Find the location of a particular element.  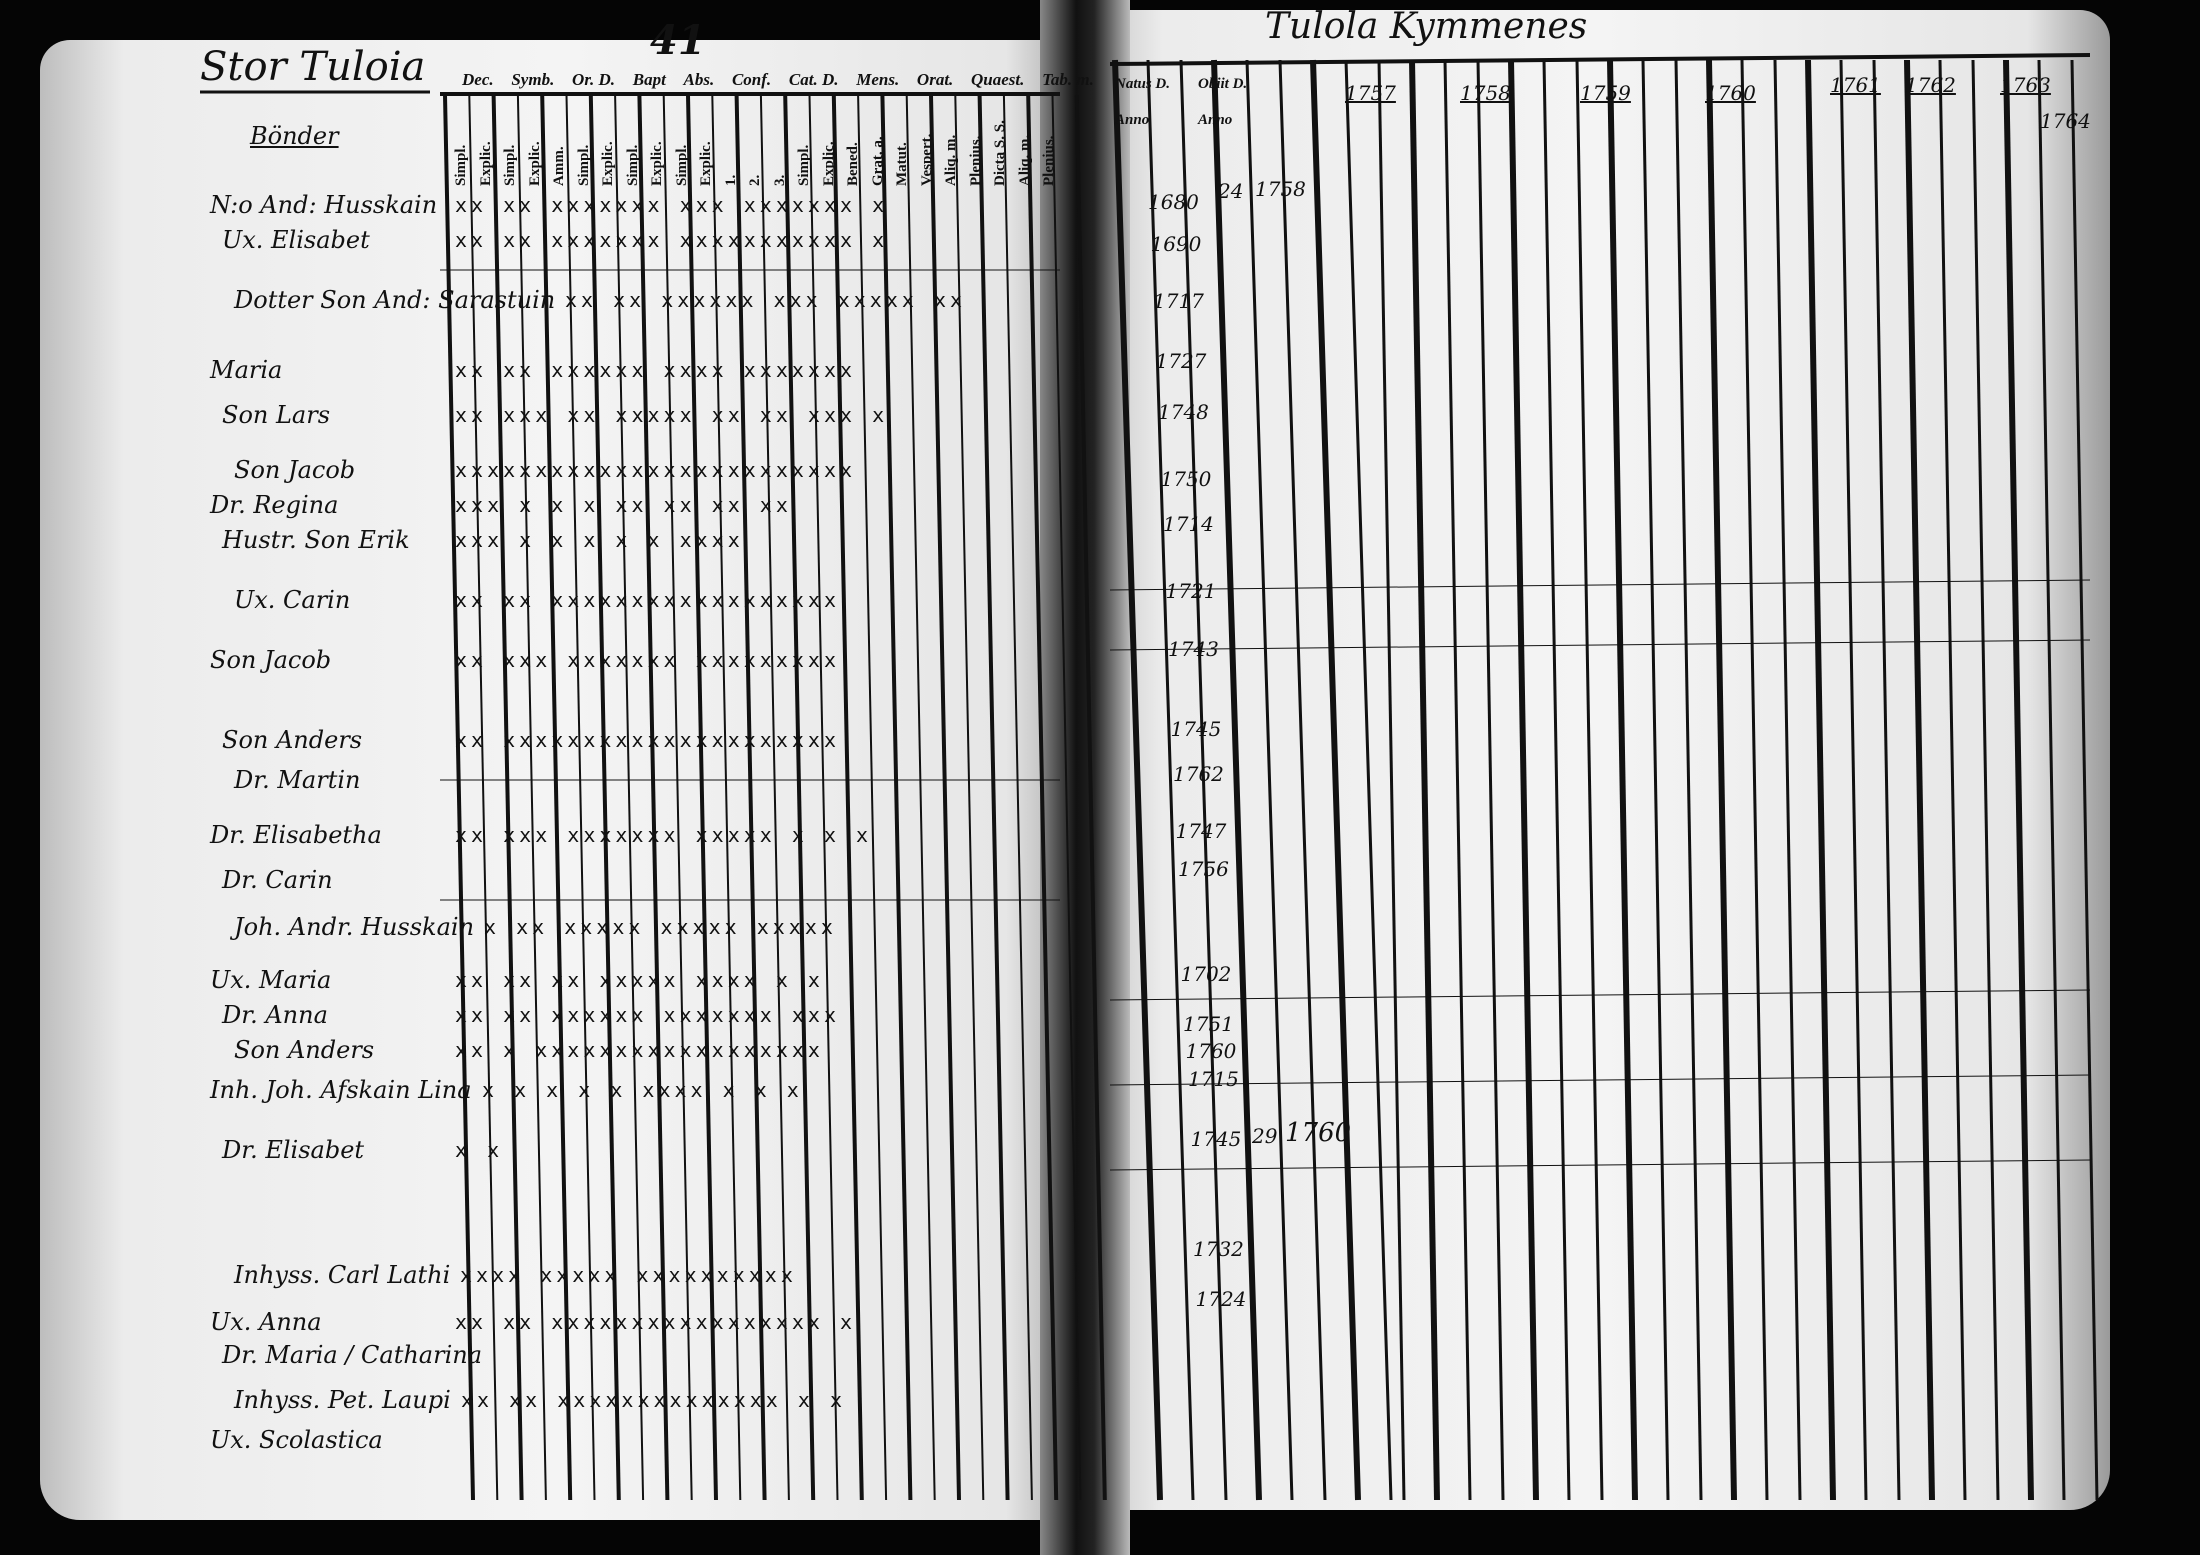

birth-year: 1751 is located at coordinates (1208, 1024).